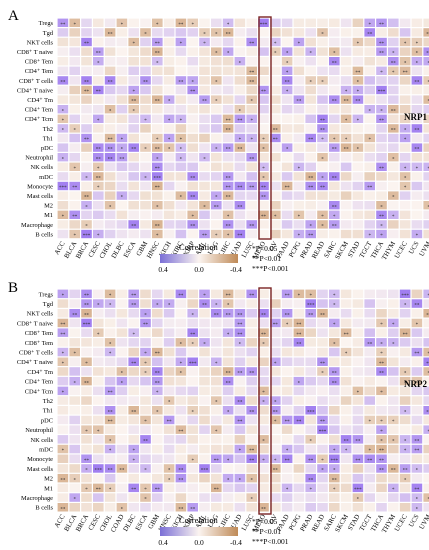 The height and width of the screenshot is (550, 429). Describe the element at coordinates (382, 92) in the screenshot. I see `significance-mark: ***` at that location.